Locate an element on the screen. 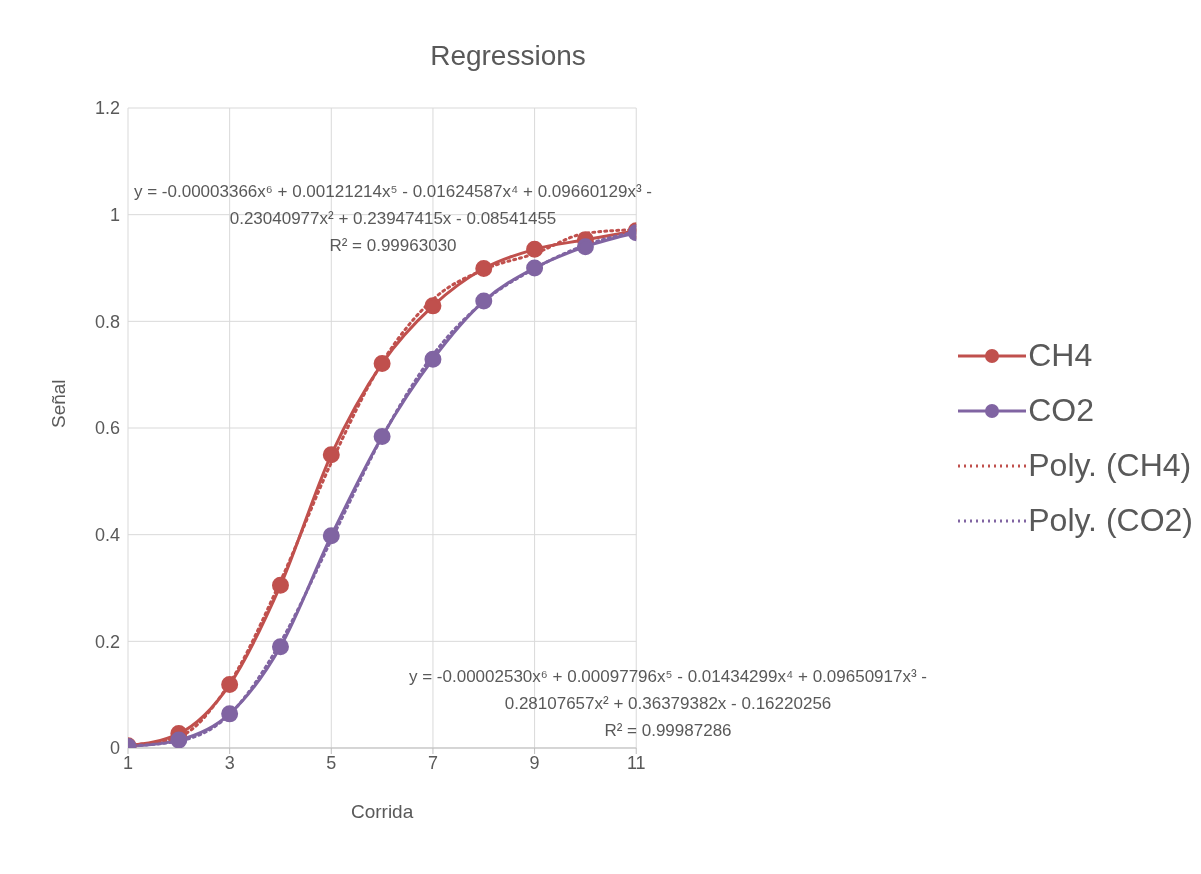 The width and height of the screenshot is (1201, 874). legend-label: CH4 is located at coordinates (1060, 355).